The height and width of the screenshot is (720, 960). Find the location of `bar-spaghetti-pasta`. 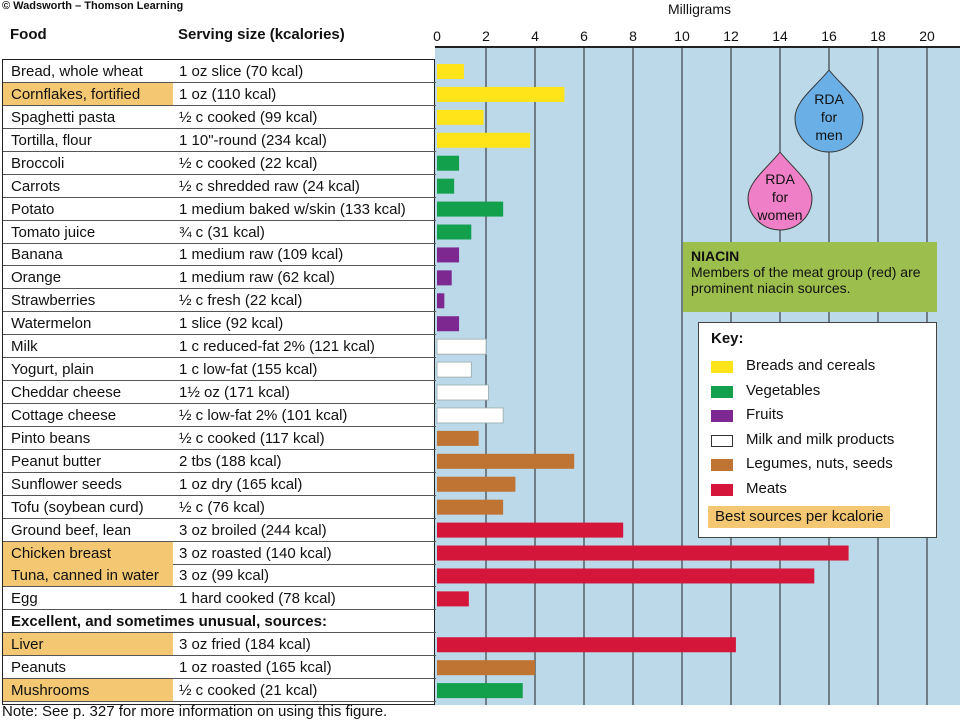

bar-spaghetti-pasta is located at coordinates (460, 117).